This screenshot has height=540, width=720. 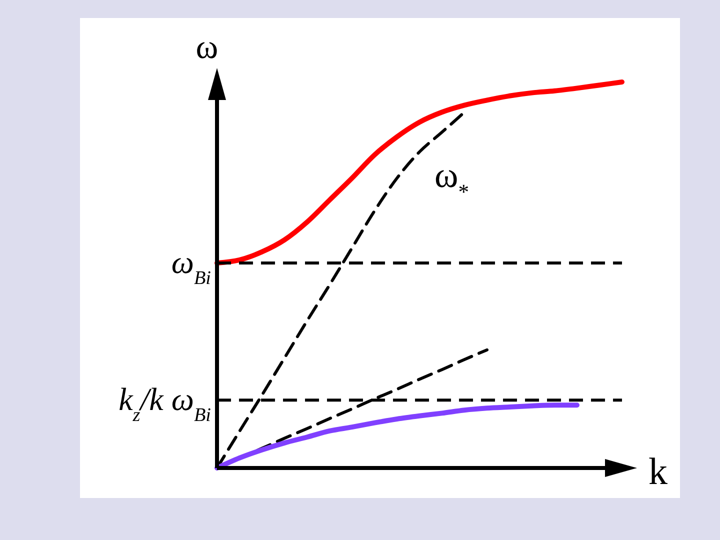 I want to click on annotation: ω$_{*}$, so click(x=451, y=179).